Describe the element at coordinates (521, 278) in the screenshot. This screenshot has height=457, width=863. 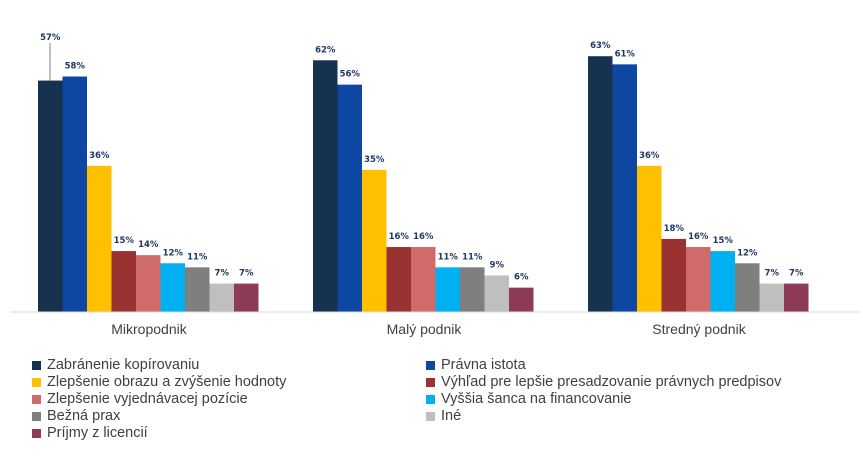
I see `value-label: 6%` at that location.